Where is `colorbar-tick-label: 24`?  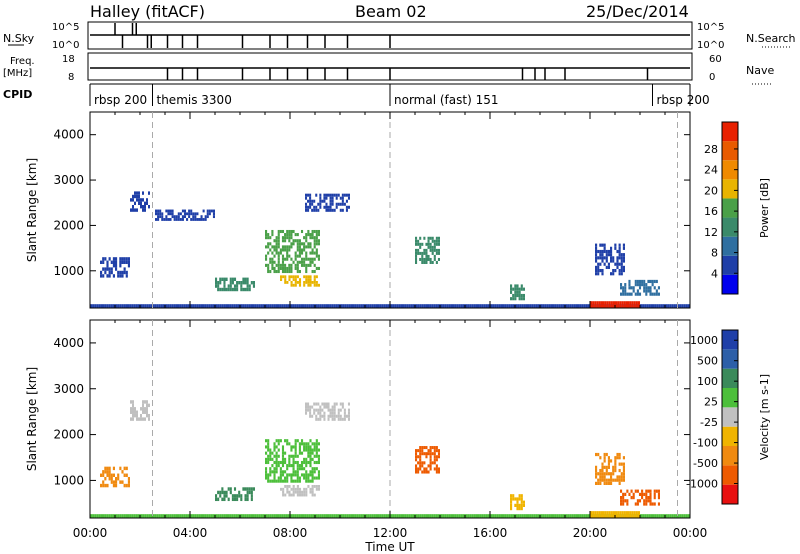 colorbar-tick-label: 24 is located at coordinates (711, 170).